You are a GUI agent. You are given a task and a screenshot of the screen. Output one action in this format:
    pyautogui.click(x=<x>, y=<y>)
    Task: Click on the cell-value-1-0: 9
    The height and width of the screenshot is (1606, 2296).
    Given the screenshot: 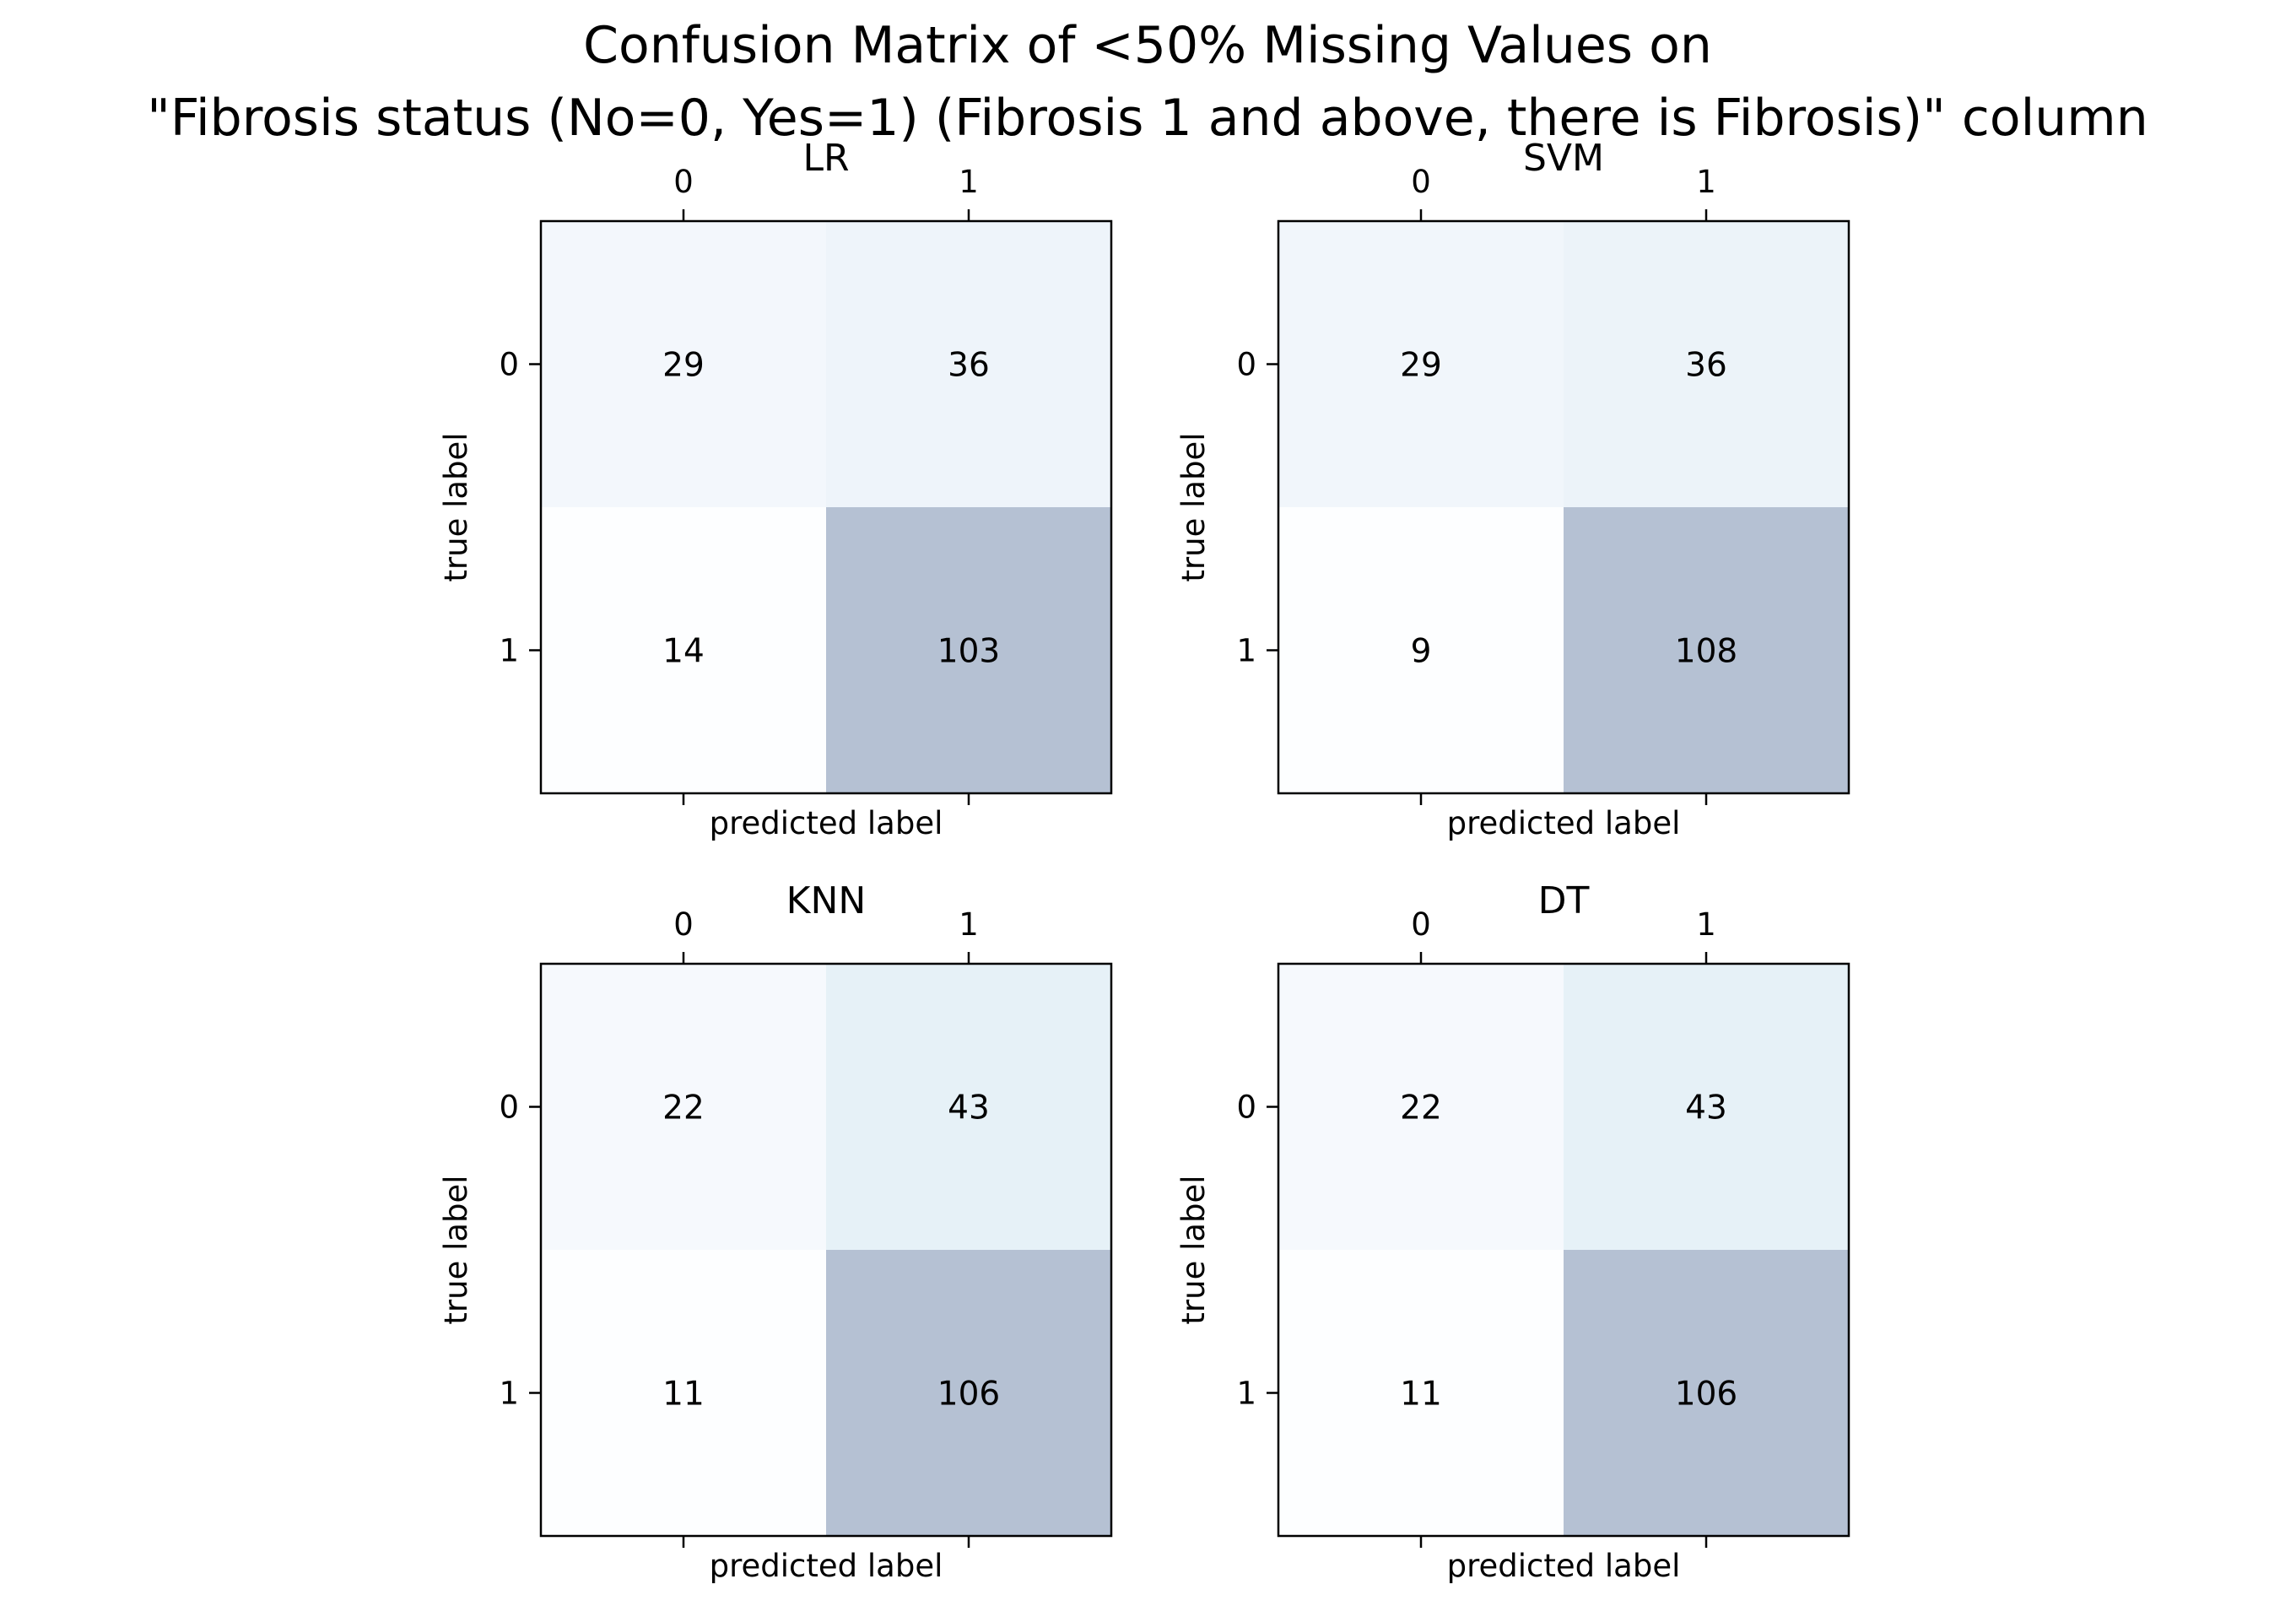 What is the action you would take?
    pyautogui.click(x=1421, y=652)
    